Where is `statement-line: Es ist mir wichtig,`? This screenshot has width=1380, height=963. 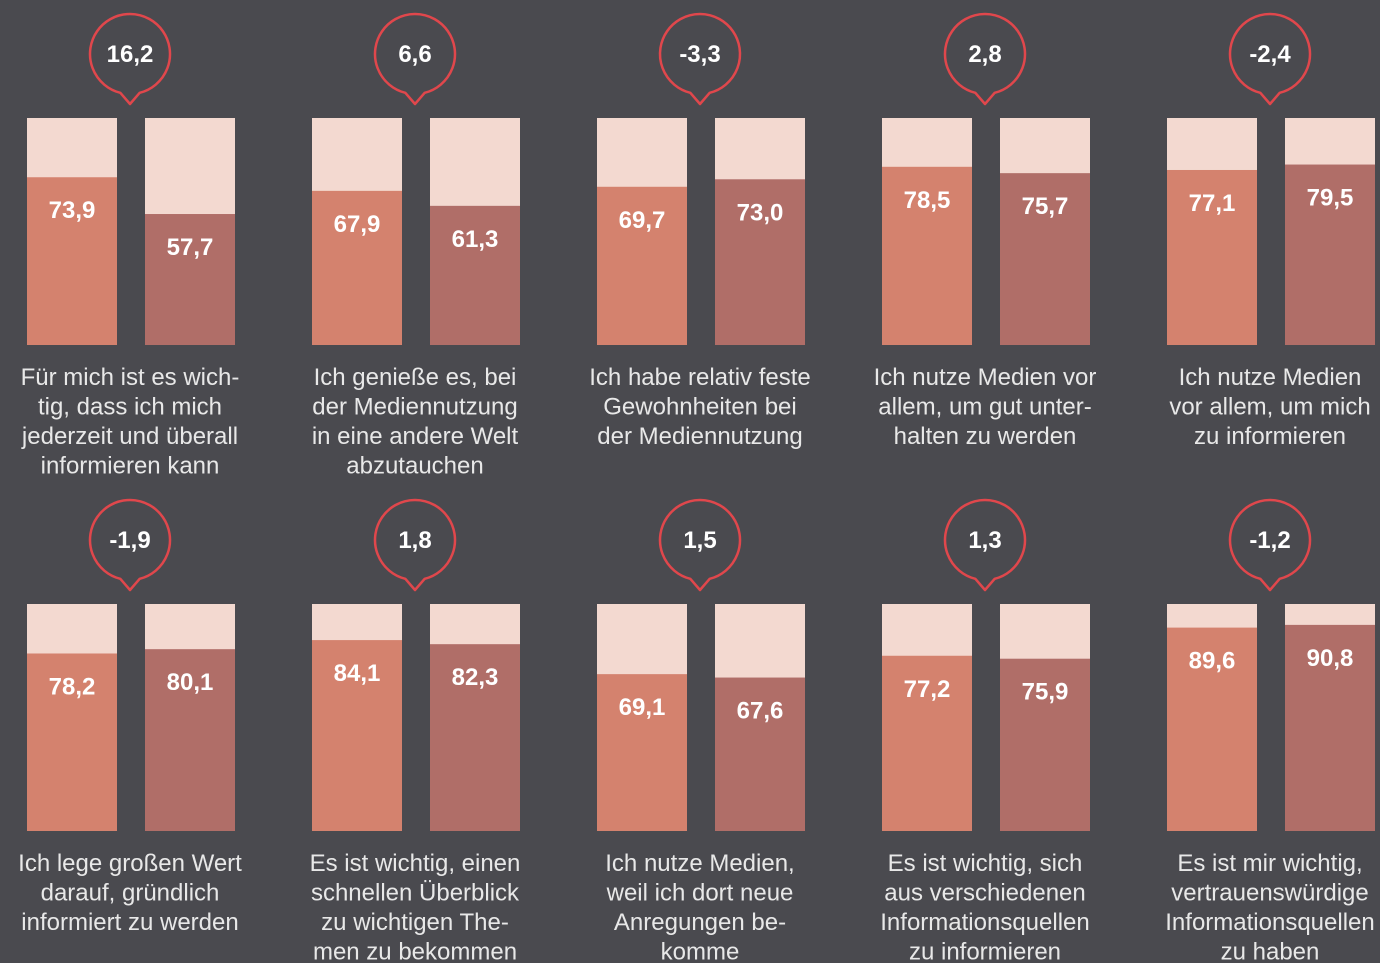
statement-line: Es ist mir wichtig, is located at coordinates (1269, 863).